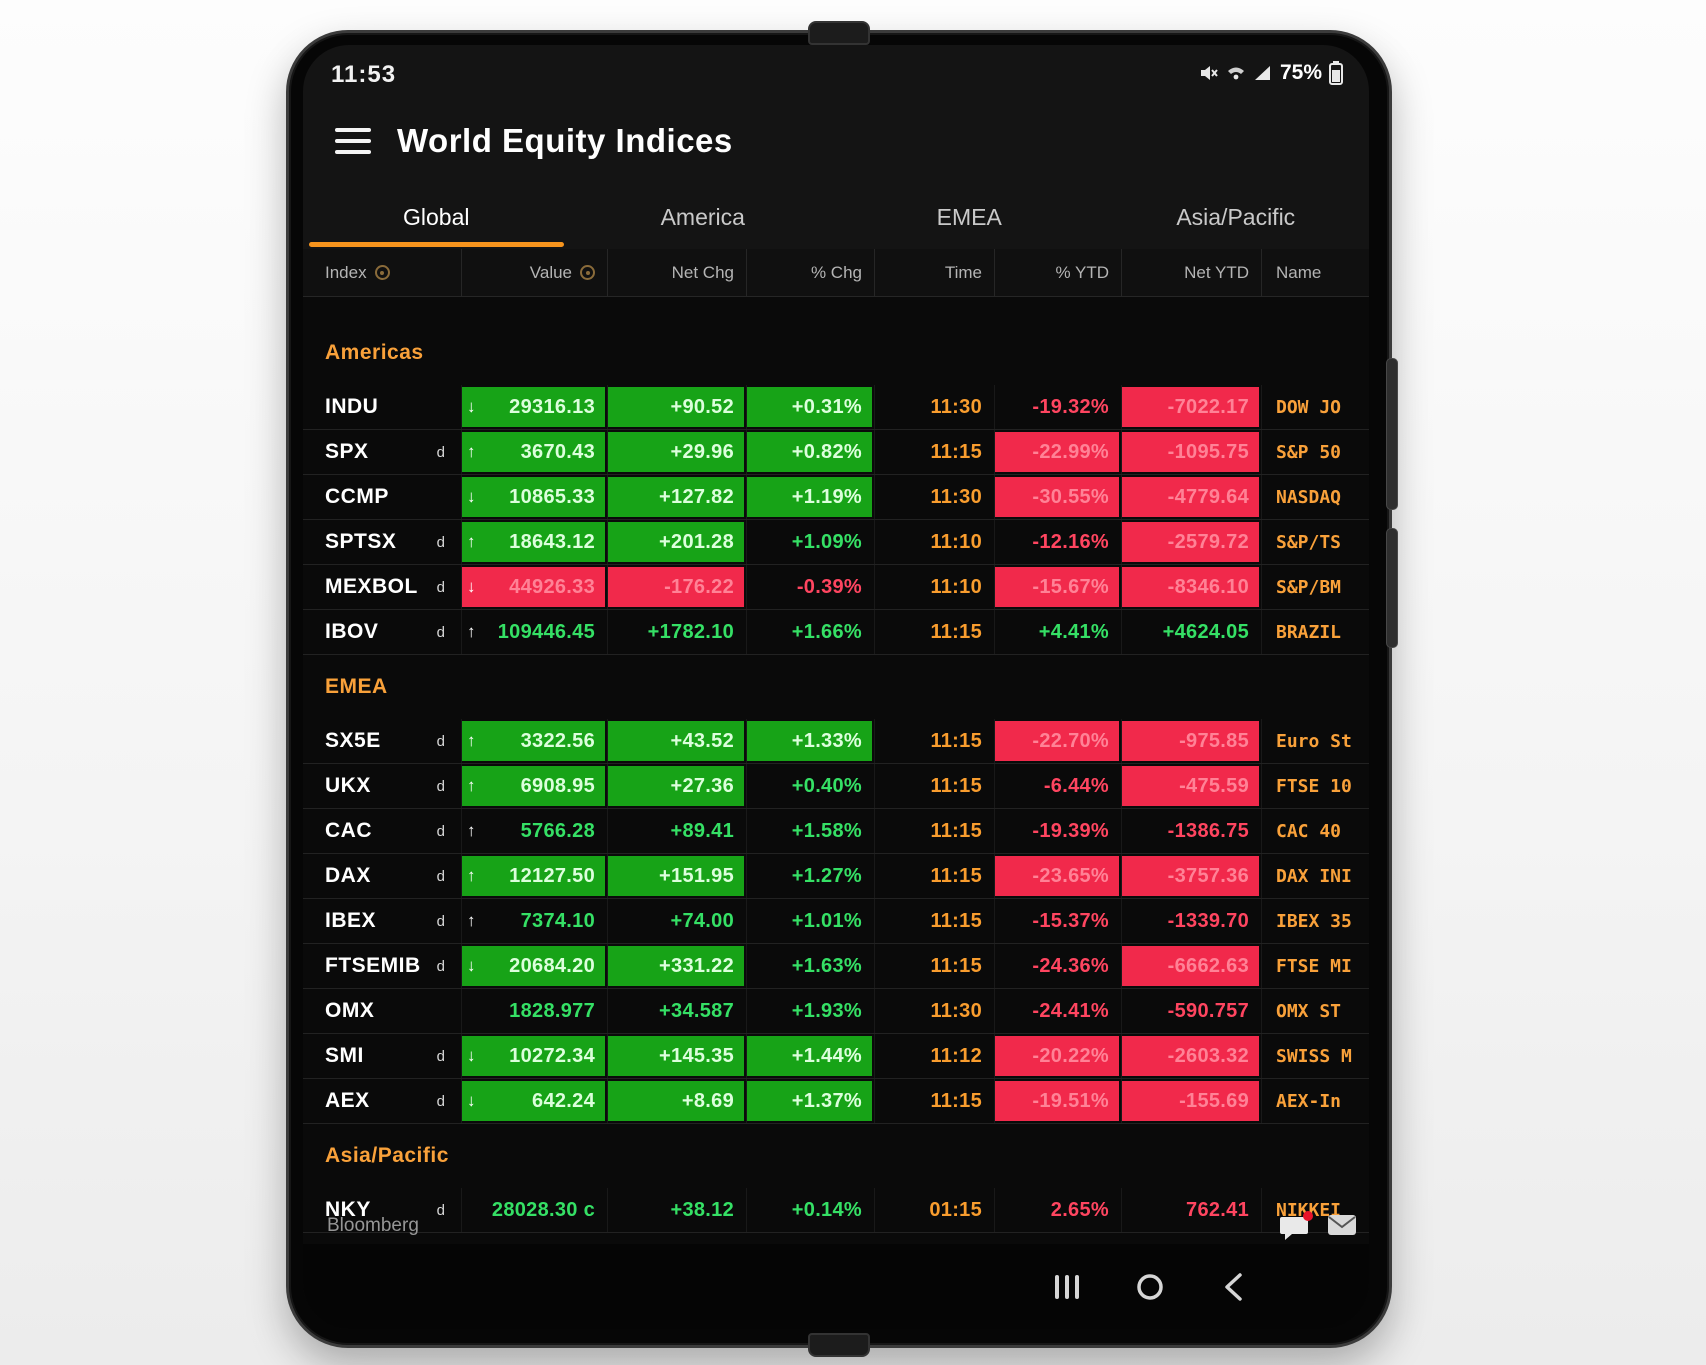 The height and width of the screenshot is (1365, 1706). Describe the element at coordinates (1309, 497) in the screenshot. I see `index-name: NASDAQ` at that location.